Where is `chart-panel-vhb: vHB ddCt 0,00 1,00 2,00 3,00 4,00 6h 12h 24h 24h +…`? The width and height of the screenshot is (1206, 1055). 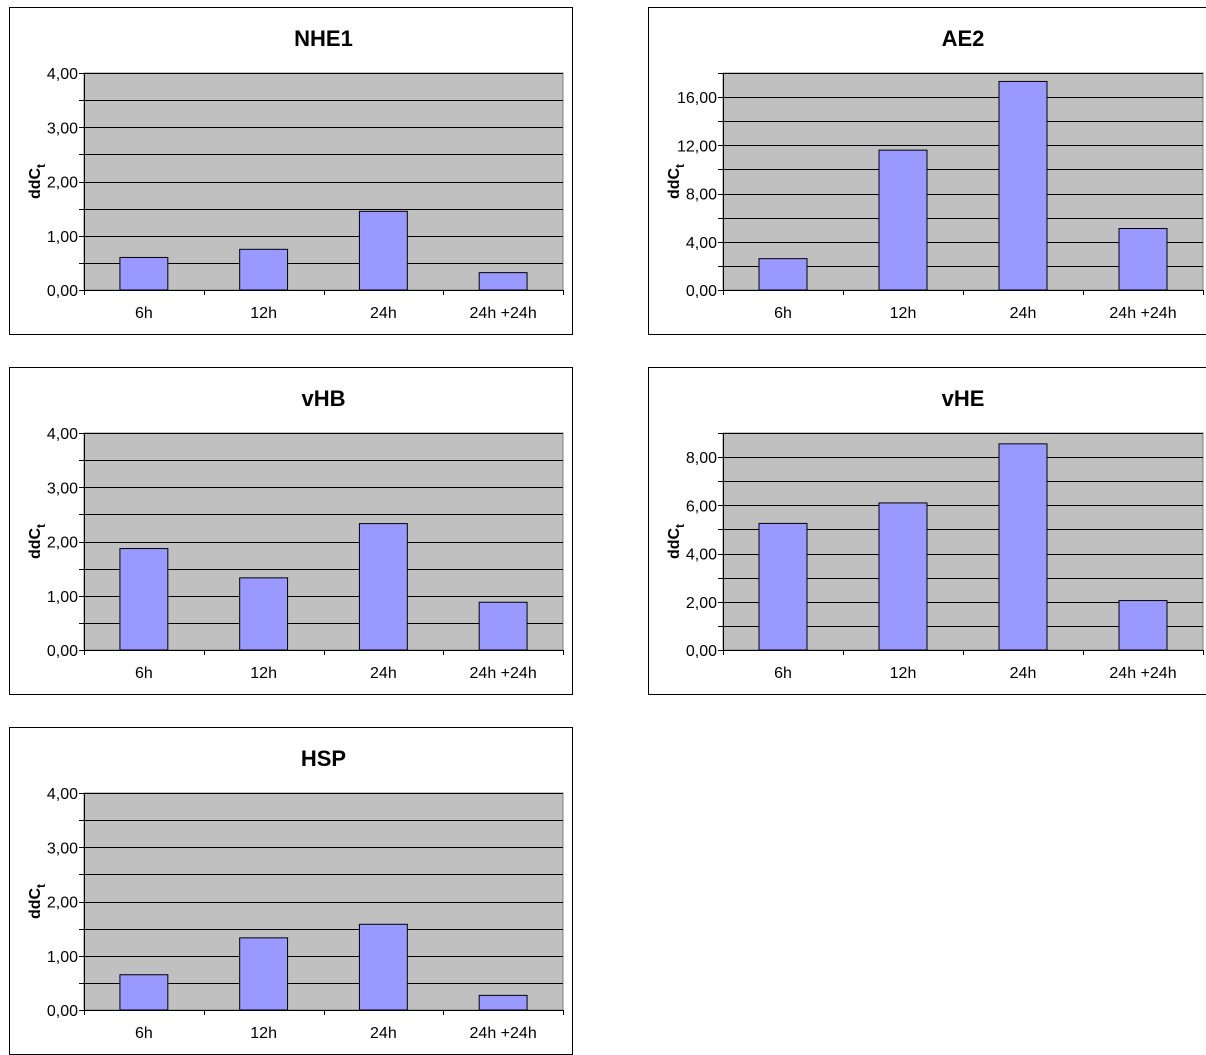
chart-panel-vhb: vHB ddCt 0,00 1,00 2,00 3,00 4,00 6h 12h 24h 24h +… is located at coordinates (291, 531).